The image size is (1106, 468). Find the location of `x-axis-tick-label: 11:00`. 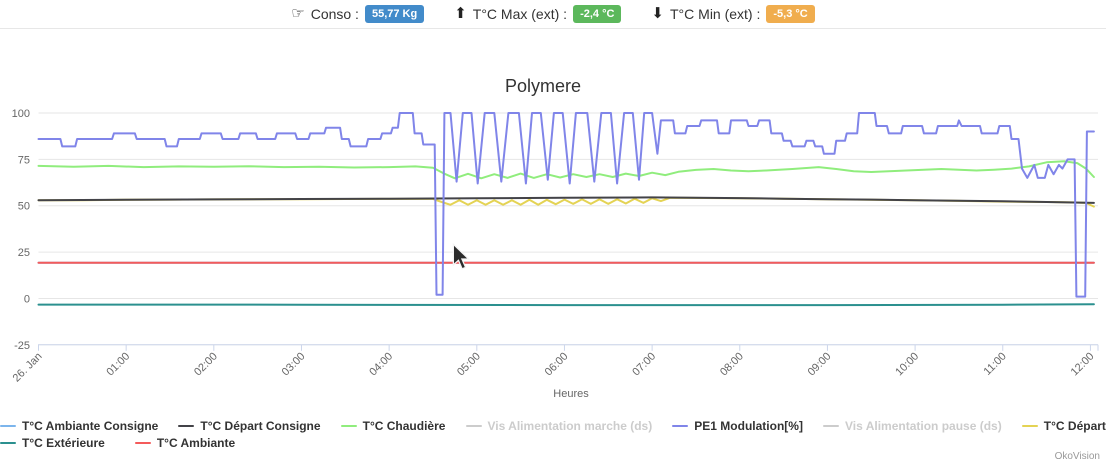

x-axis-tick-label: 11:00 is located at coordinates (995, 363).